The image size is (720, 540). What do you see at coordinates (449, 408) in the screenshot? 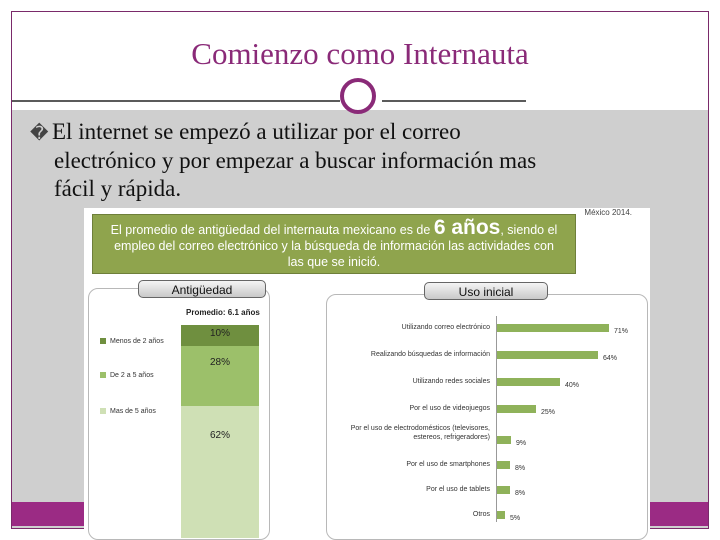
I see `category-label: Por el uso de videojuegos` at bounding box center [449, 408].